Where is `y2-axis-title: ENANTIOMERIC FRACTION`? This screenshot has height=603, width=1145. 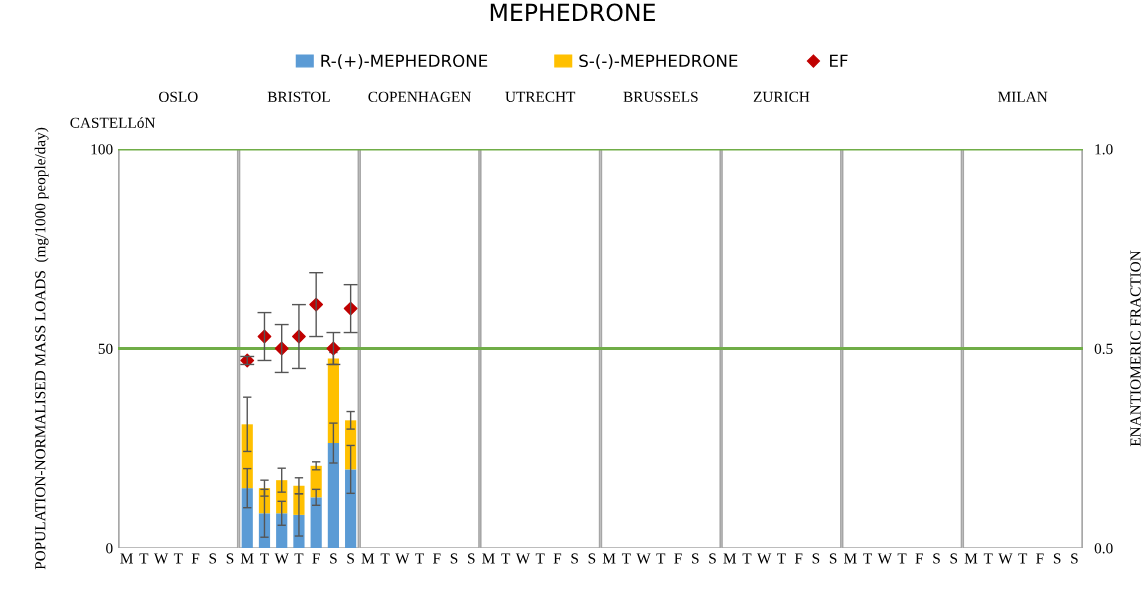
y2-axis-title: ENANTIOMERIC FRACTION is located at coordinates (1135, 348).